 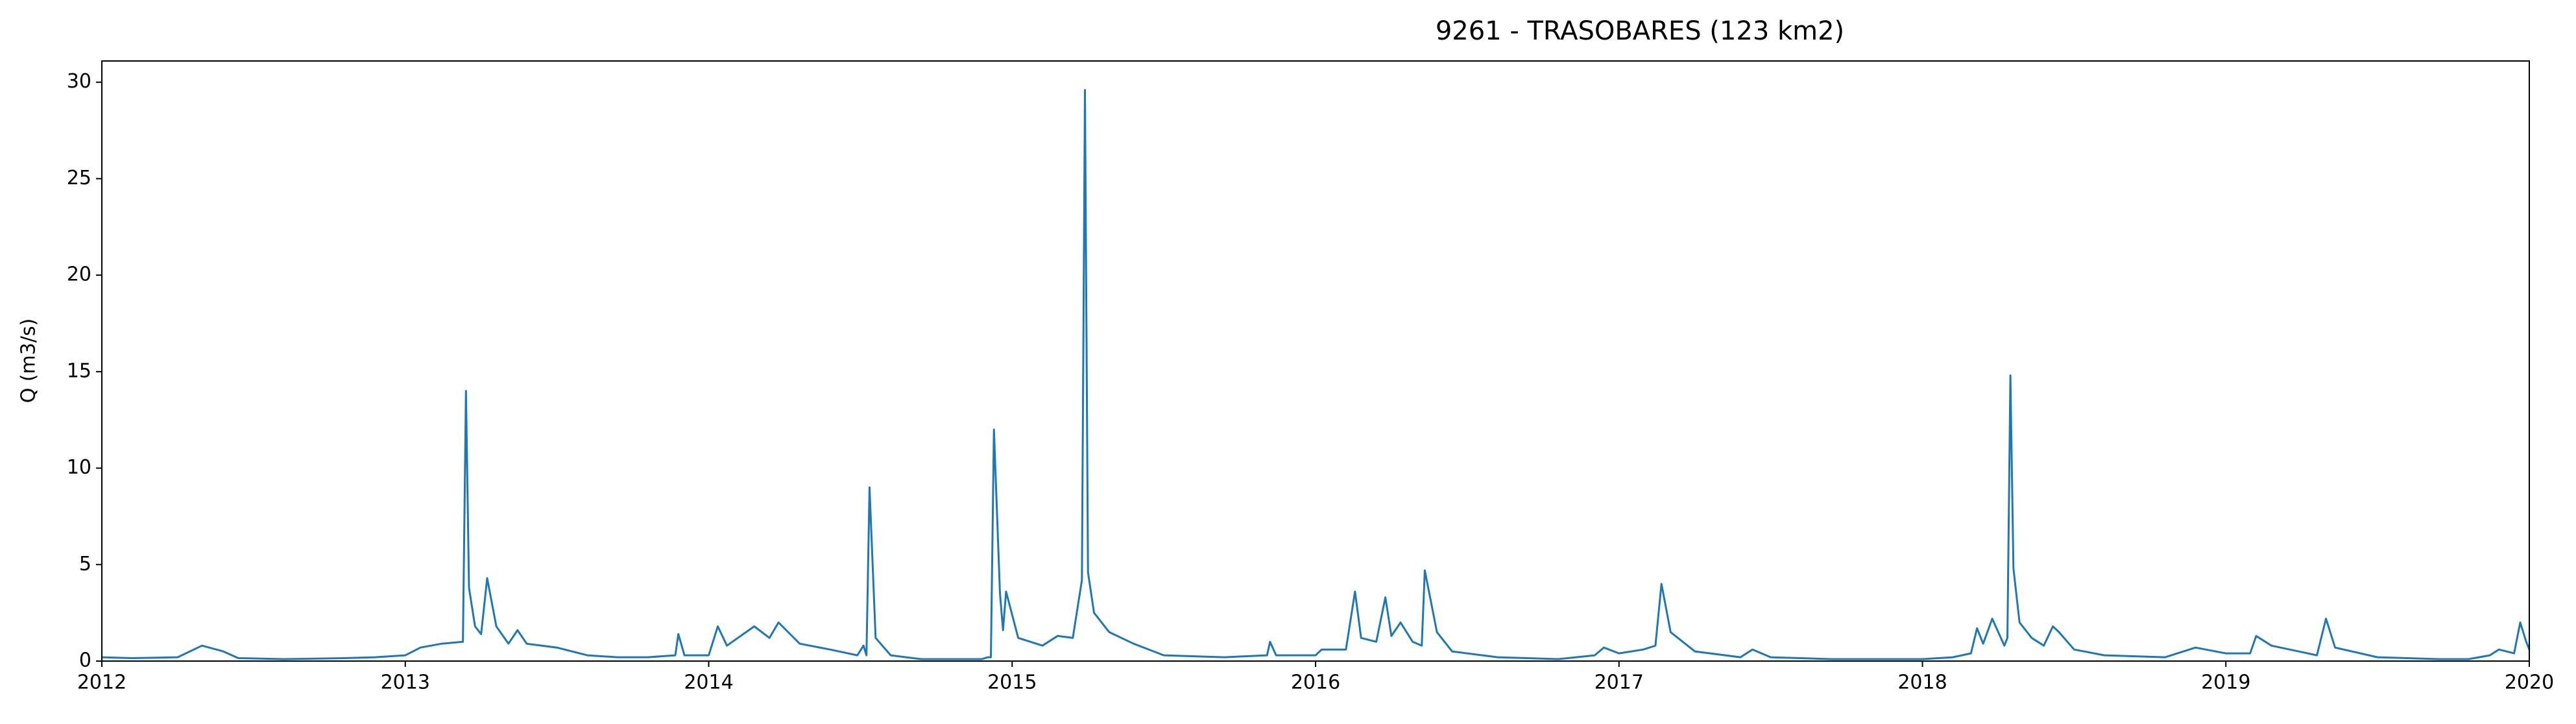 What do you see at coordinates (101, 682) in the screenshot?
I see `x-tick-label: 2012` at bounding box center [101, 682].